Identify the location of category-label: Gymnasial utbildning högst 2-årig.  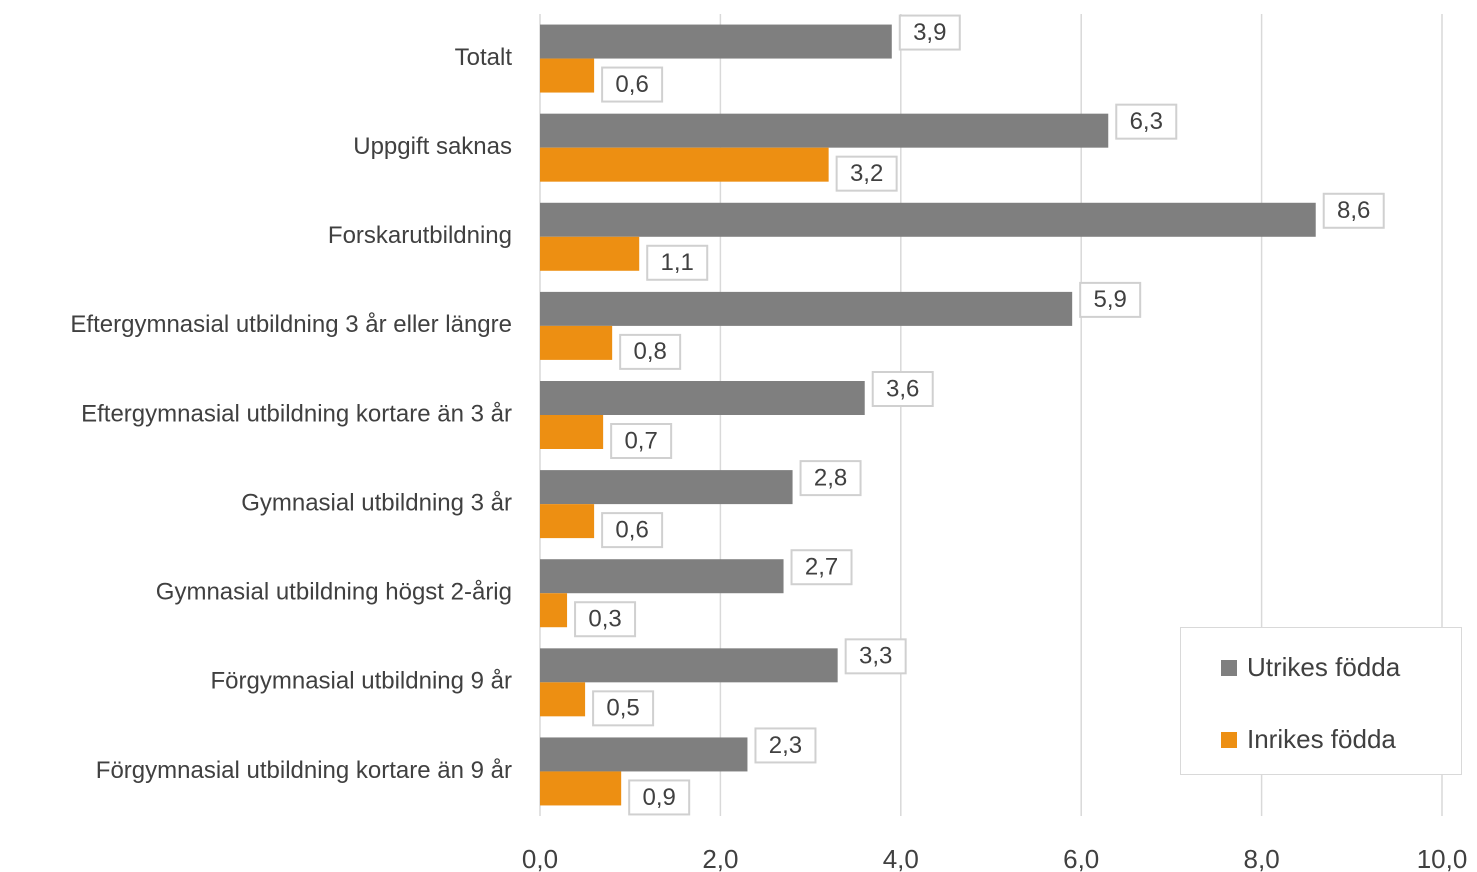
(334, 592).